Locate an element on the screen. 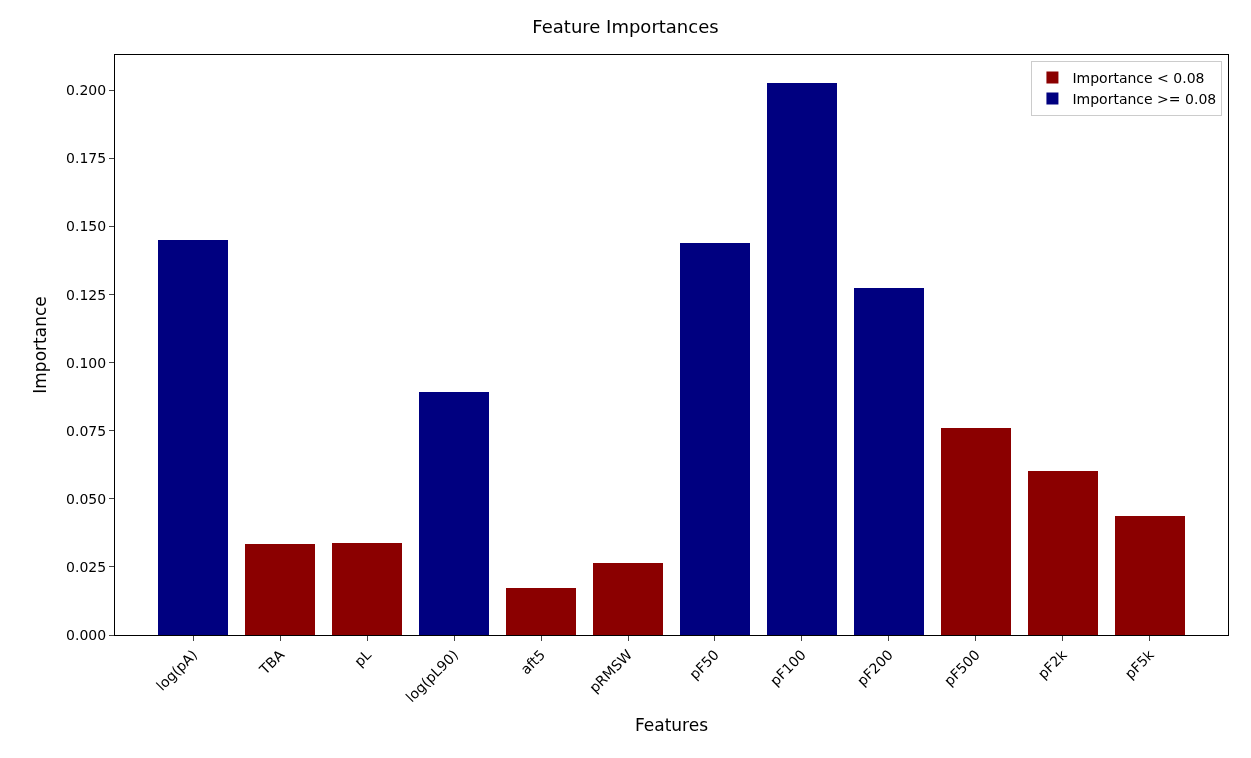 The height and width of the screenshot is (758, 1251). y-tick-label: 0.125 is located at coordinates (86, 294).